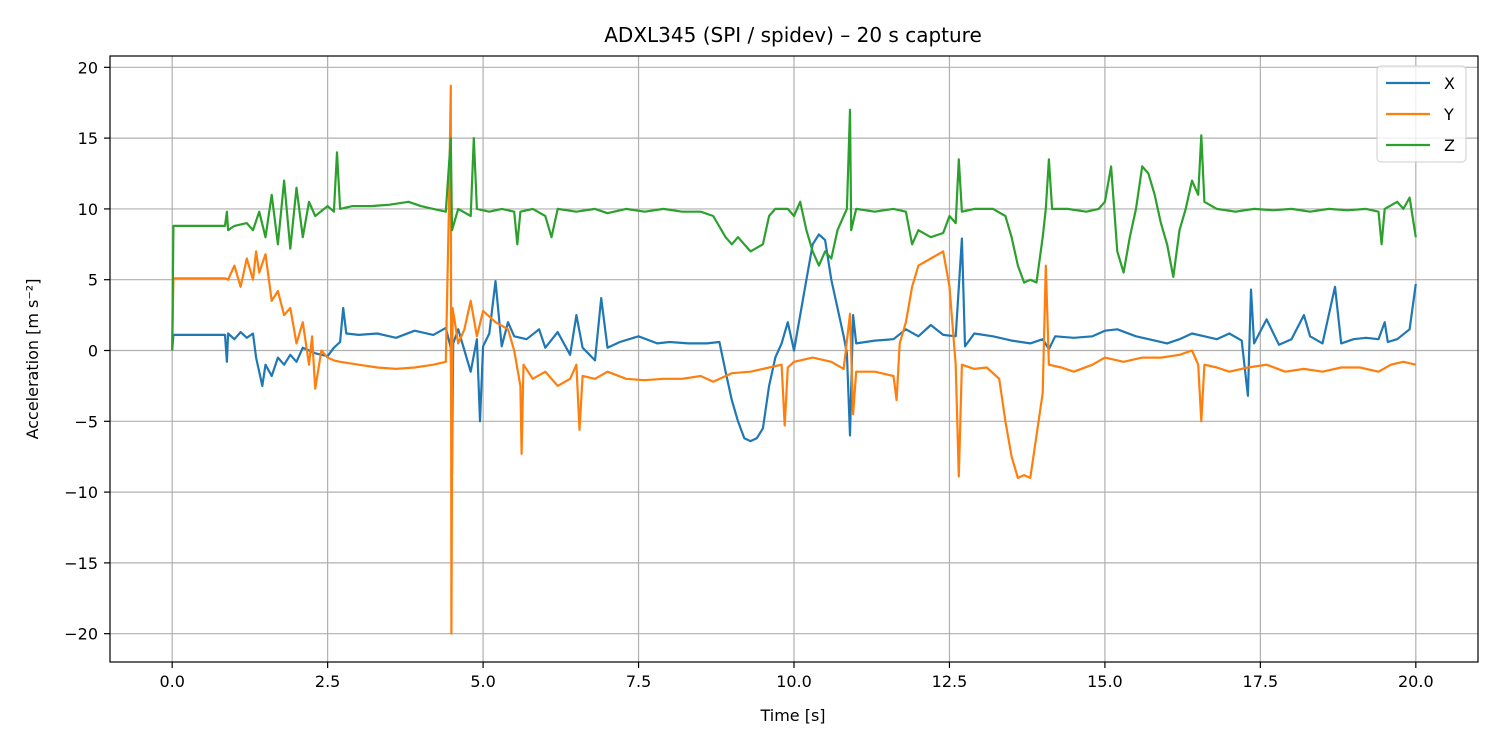 The image size is (1500, 750). I want to click on y-axis-ticks: −20 −15 −10 −5 0 5 10 15 20, so click(87, 351).